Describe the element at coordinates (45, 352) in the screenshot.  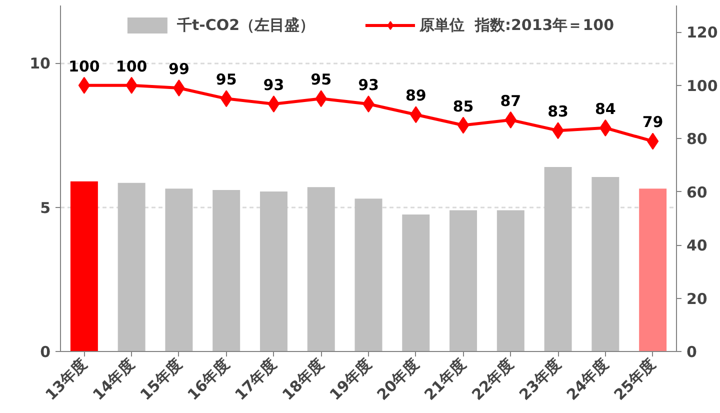
I see `y-tick-label: 0` at that location.